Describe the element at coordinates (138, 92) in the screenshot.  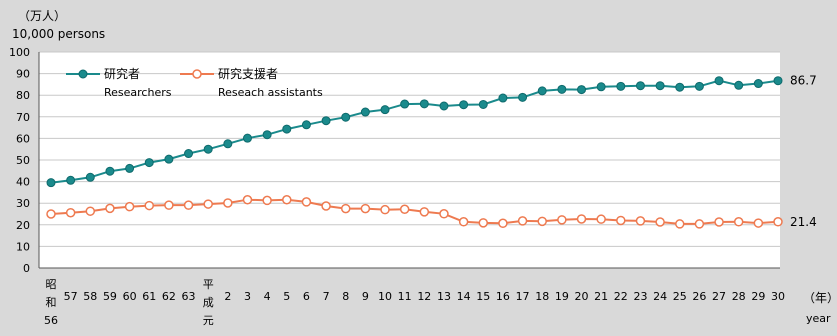
I see `legend-label-researchers-en: Researchers` at that location.